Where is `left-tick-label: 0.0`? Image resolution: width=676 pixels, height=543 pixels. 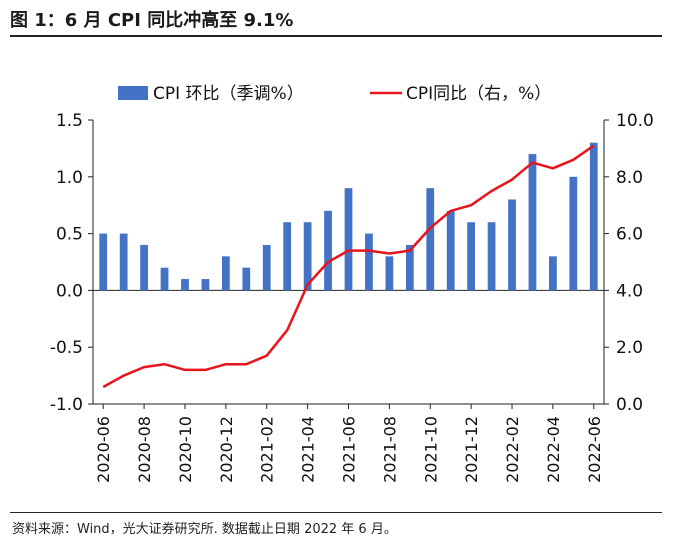 left-tick-label: 0.0 is located at coordinates (69, 291).